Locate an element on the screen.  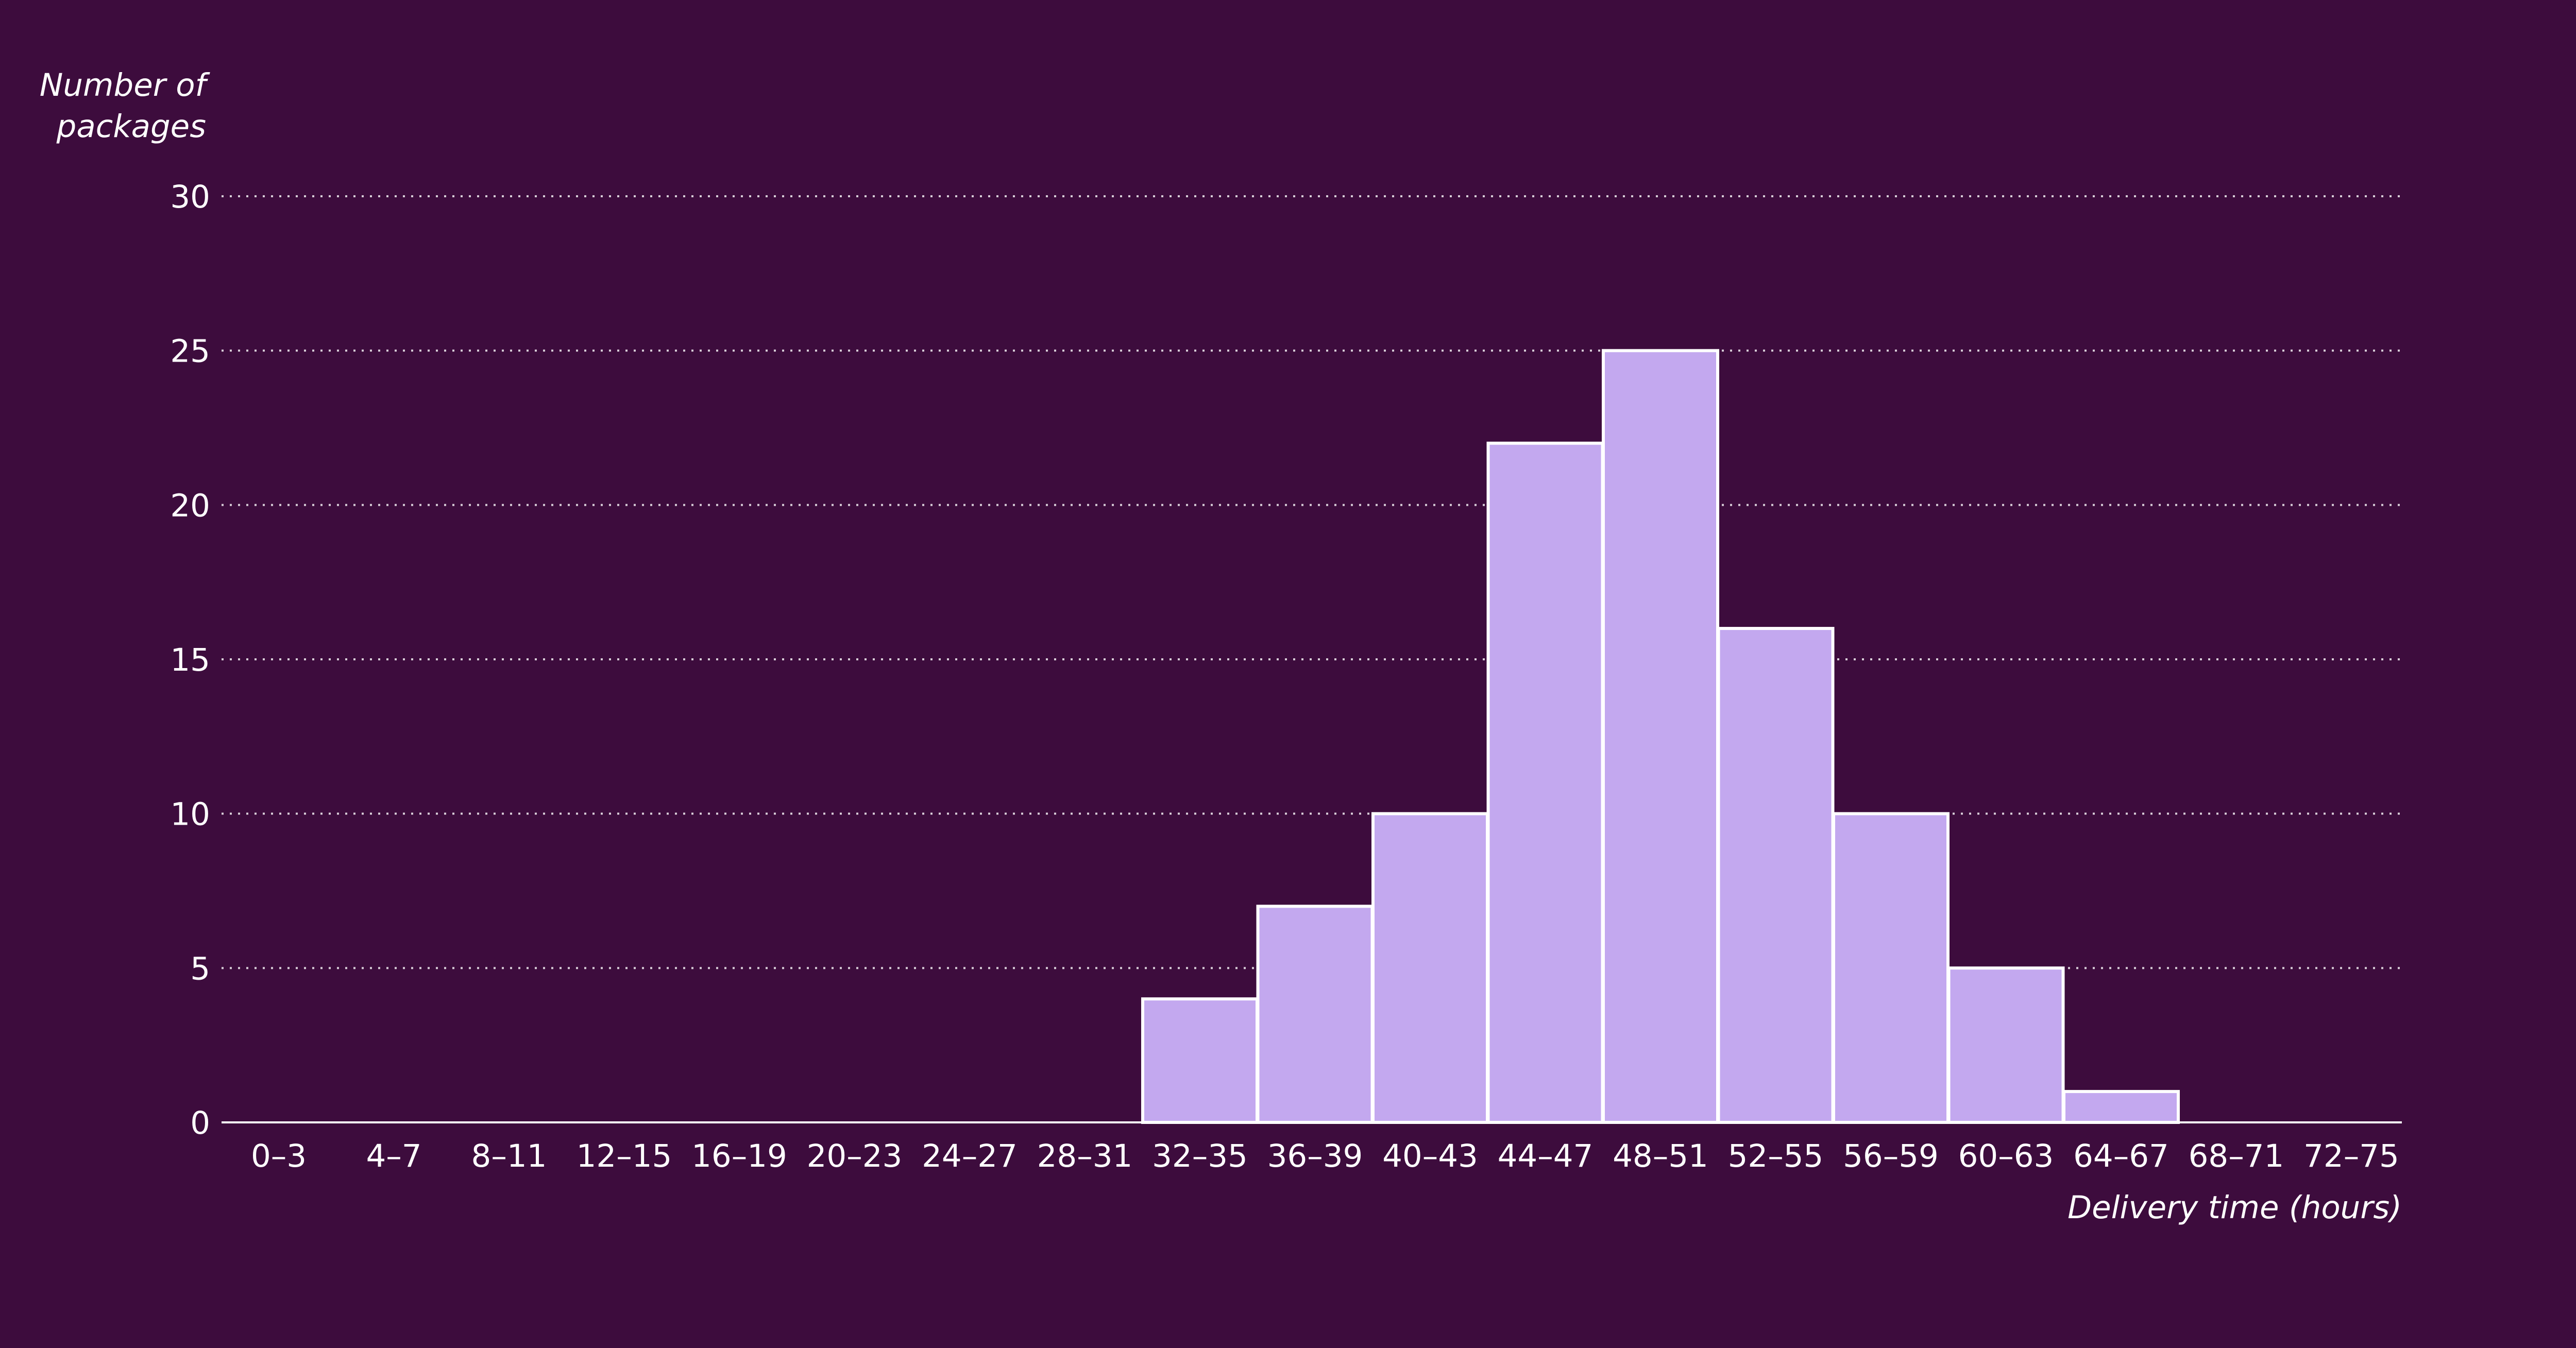
x-tick-label: 4–7 is located at coordinates (393, 1156).